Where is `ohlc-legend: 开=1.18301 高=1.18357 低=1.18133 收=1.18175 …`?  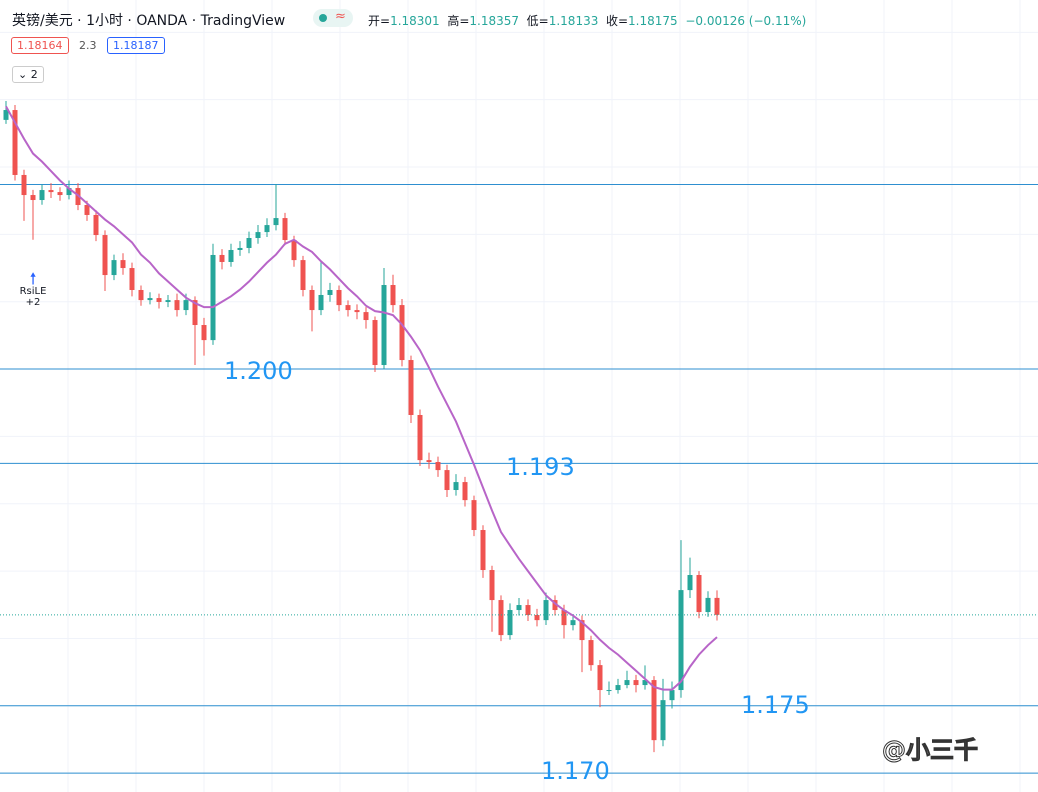 ohlc-legend: 开=1.18301 高=1.18357 低=1.18133 收=1.18175 … is located at coordinates (587, 20).